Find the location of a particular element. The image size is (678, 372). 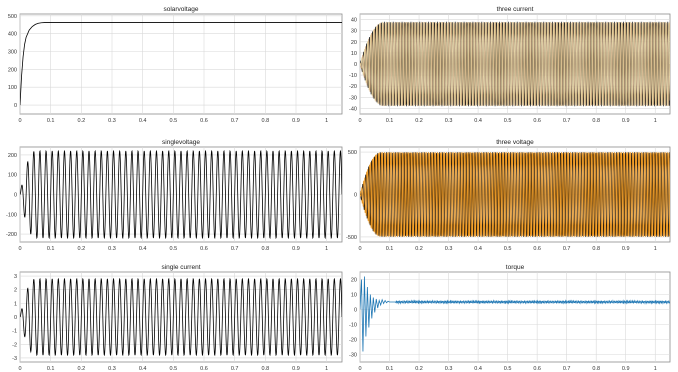

y-tick-label: 100 is located at coordinates (12, 176).